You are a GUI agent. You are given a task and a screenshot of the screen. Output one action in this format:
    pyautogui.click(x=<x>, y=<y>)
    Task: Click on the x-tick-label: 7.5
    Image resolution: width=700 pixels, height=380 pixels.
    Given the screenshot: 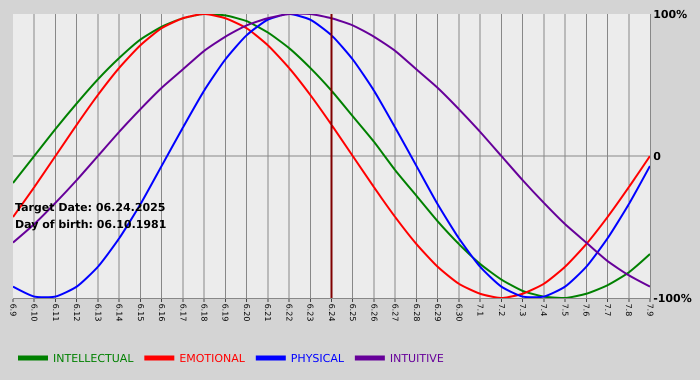 What is the action you would take?
    pyautogui.click(x=565, y=310)
    